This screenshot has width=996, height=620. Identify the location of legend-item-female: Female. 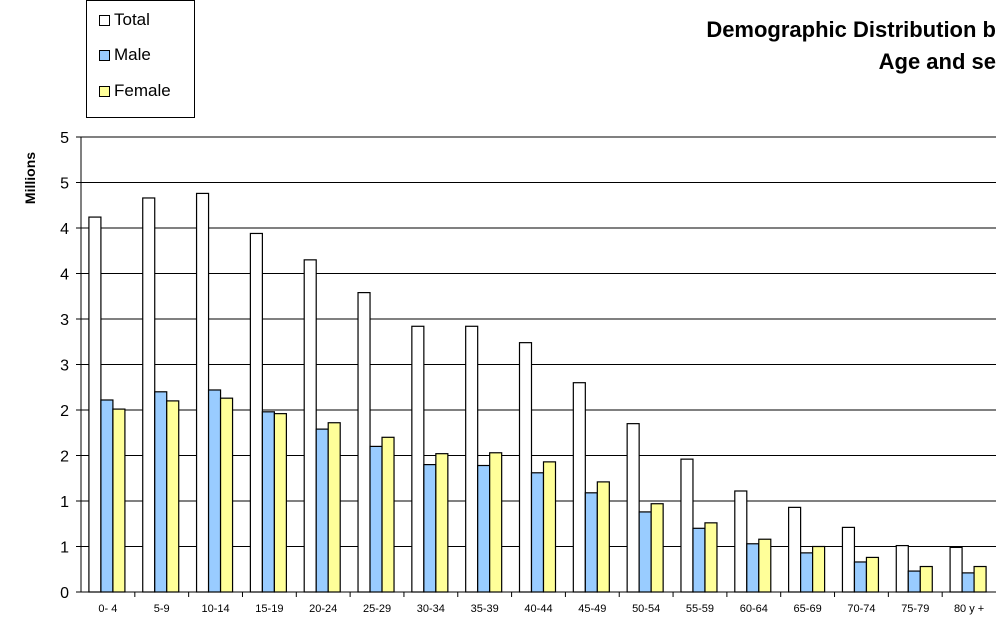
(135, 91).